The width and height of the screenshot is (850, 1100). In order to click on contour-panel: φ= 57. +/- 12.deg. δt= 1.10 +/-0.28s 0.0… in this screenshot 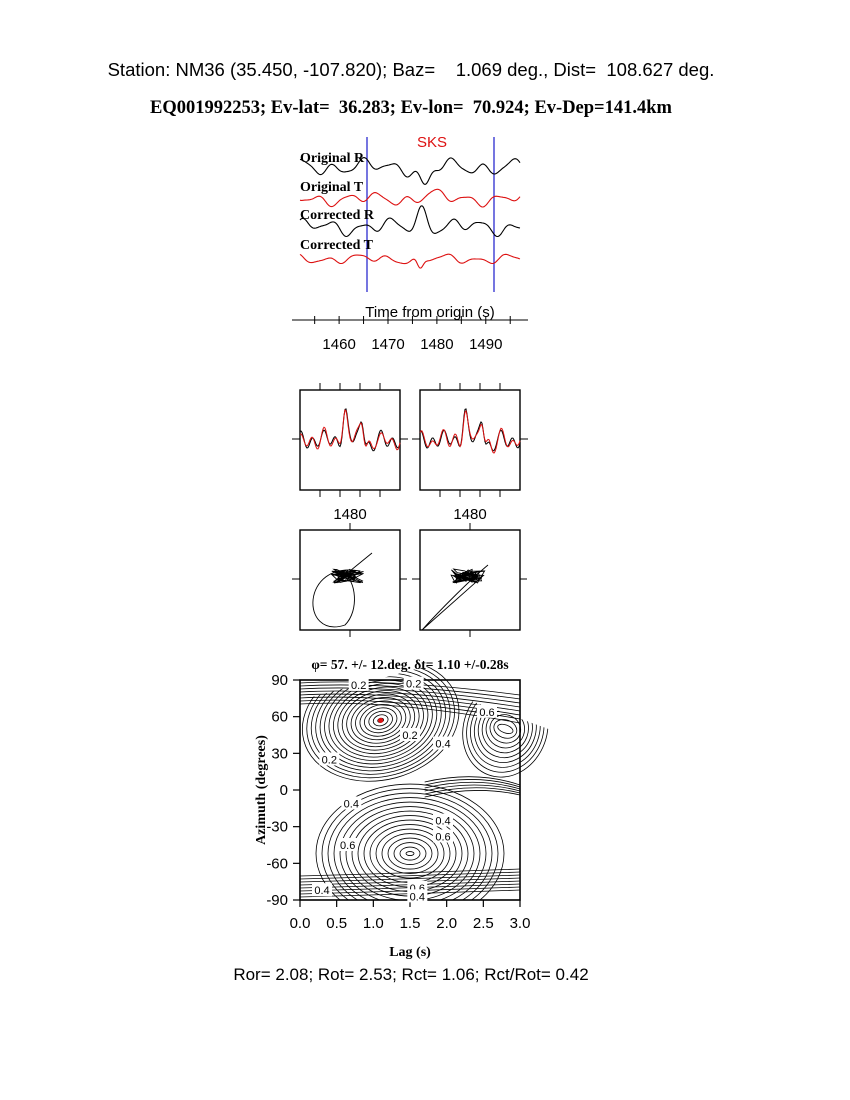, I will do `click(401, 808)`.